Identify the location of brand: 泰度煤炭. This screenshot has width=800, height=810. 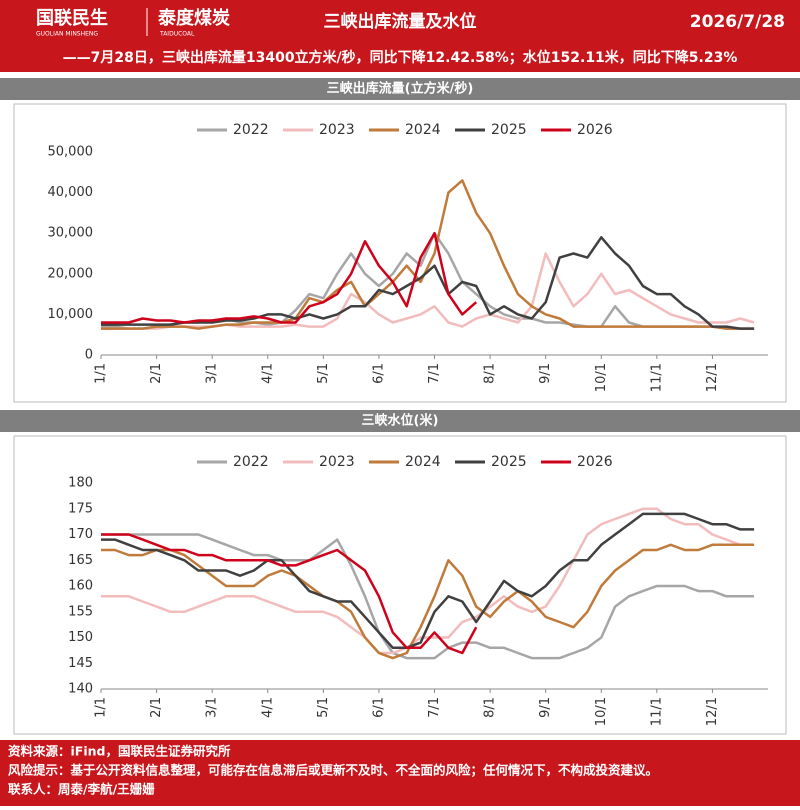
(193, 18).